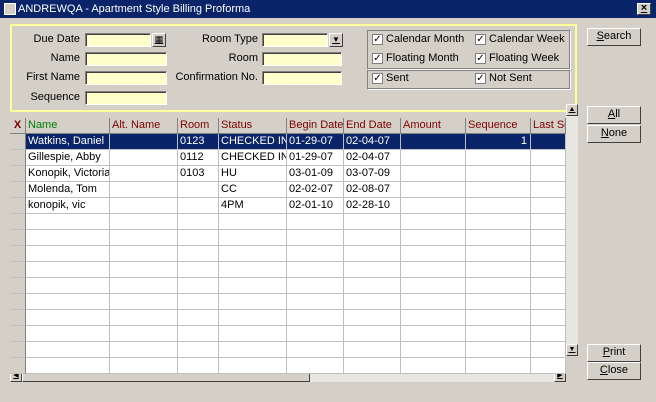 This screenshot has height=402, width=656. I want to click on table-cell: 1, so click(498, 142).